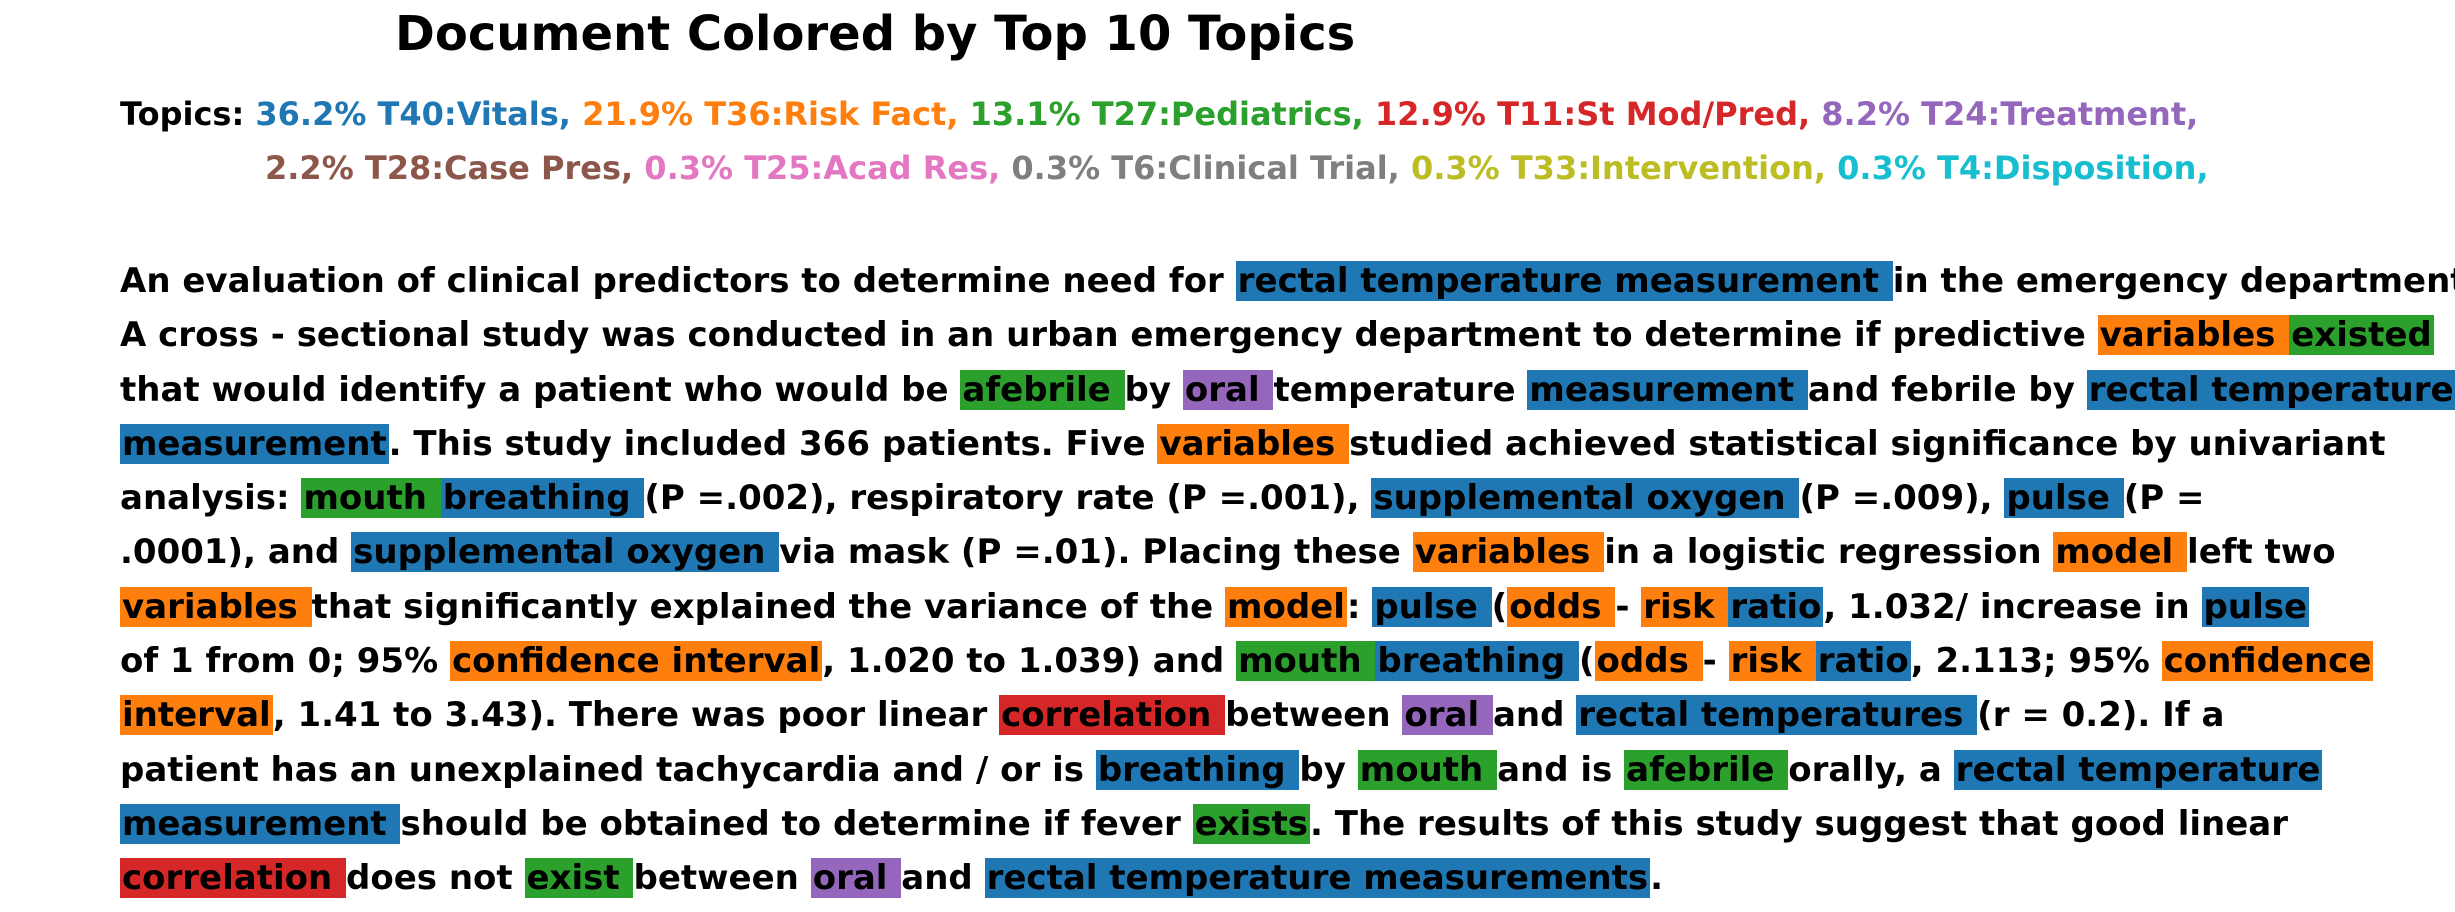 Image resolution: width=2455 pixels, height=912 pixels. What do you see at coordinates (1592, 114) in the screenshot?
I see `topic-entry: 12.9% T11:St Mod/Pred,` at bounding box center [1592, 114].